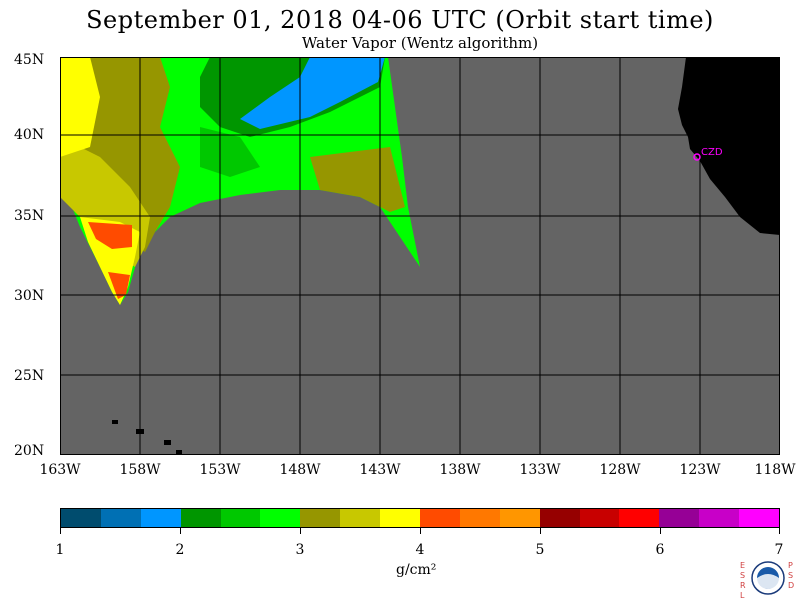 This screenshot has height=600, width=800. I want to click on lon-label-148w: 148W, so click(300, 470).